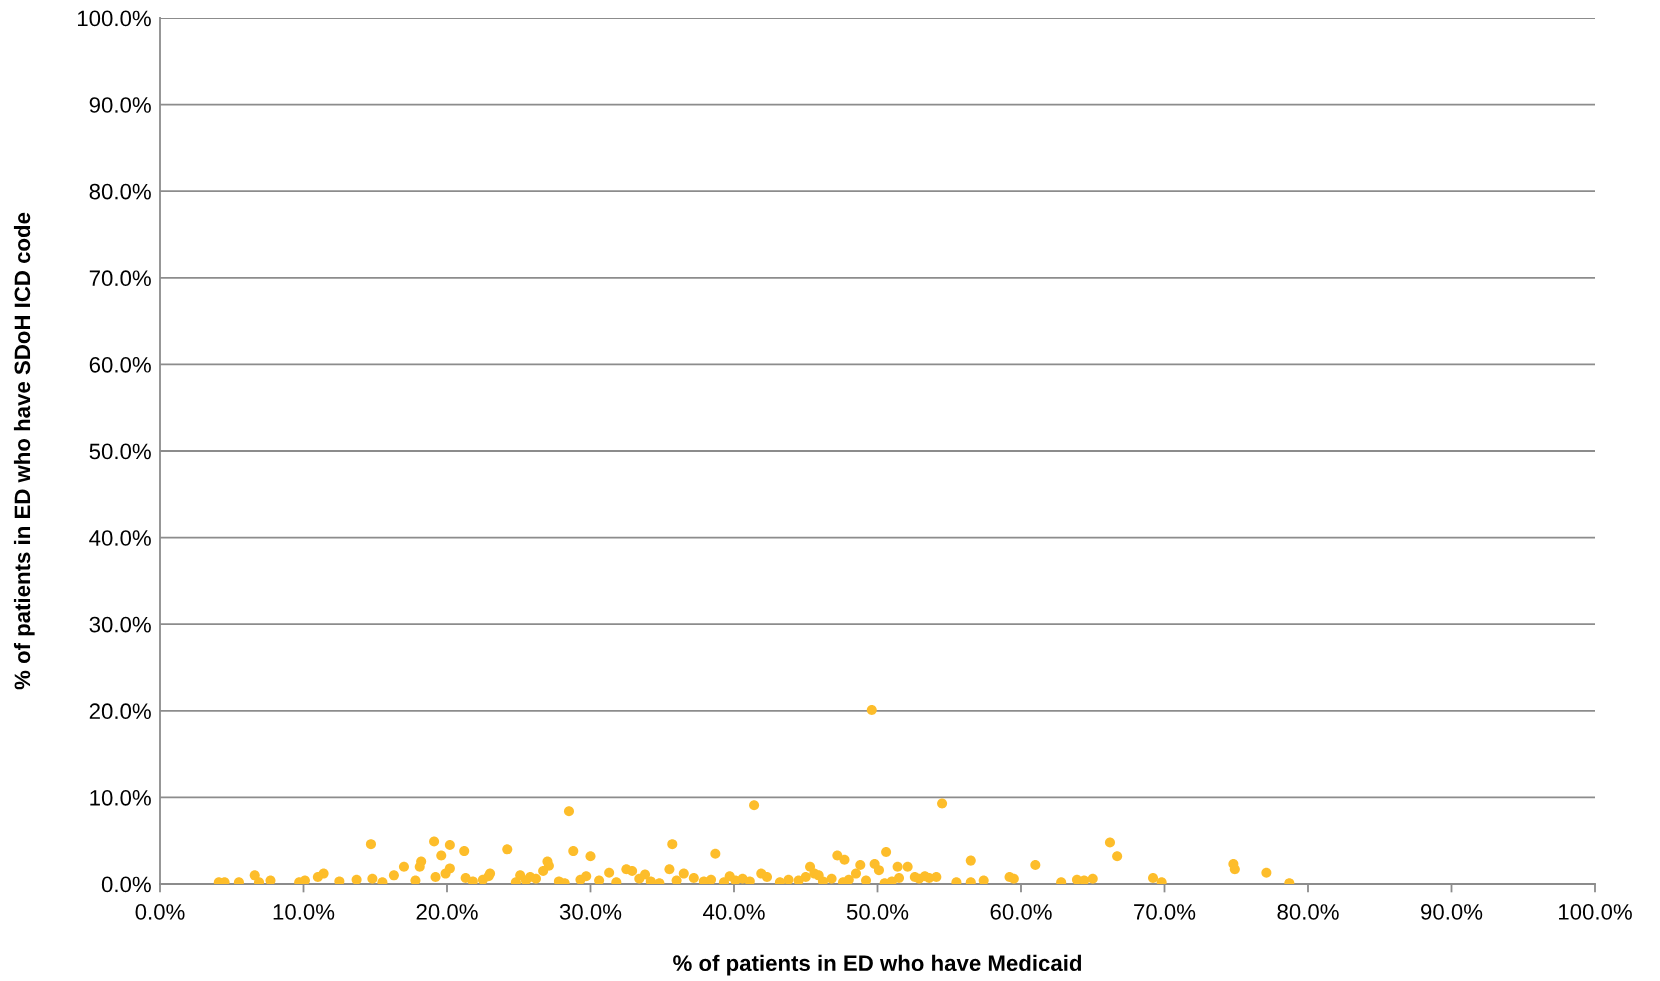 This screenshot has height=981, width=1660. What do you see at coordinates (120, 711) in the screenshot?
I see `y-tick-label: 20.0%` at bounding box center [120, 711].